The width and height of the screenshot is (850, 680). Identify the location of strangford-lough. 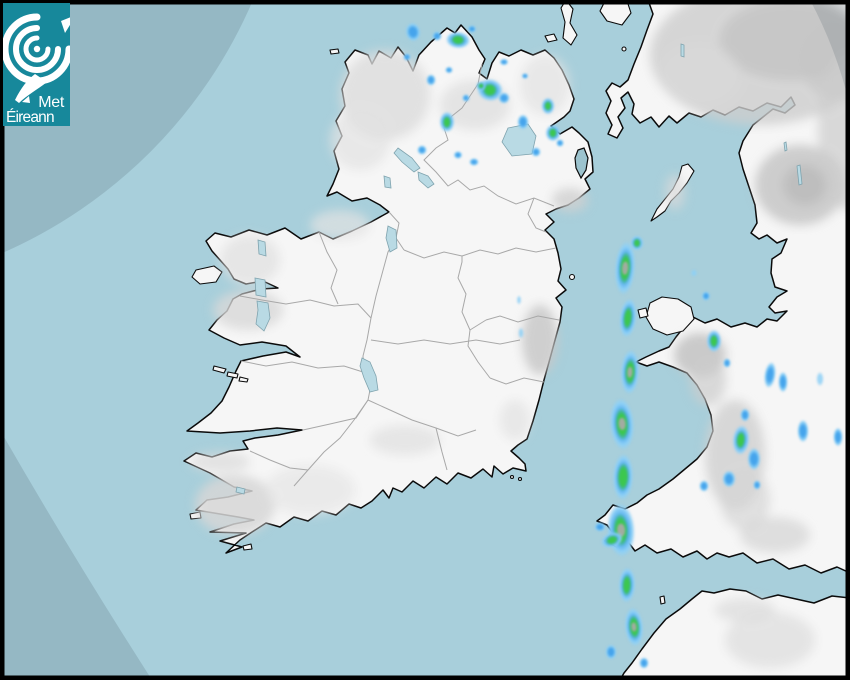
(581, 163).